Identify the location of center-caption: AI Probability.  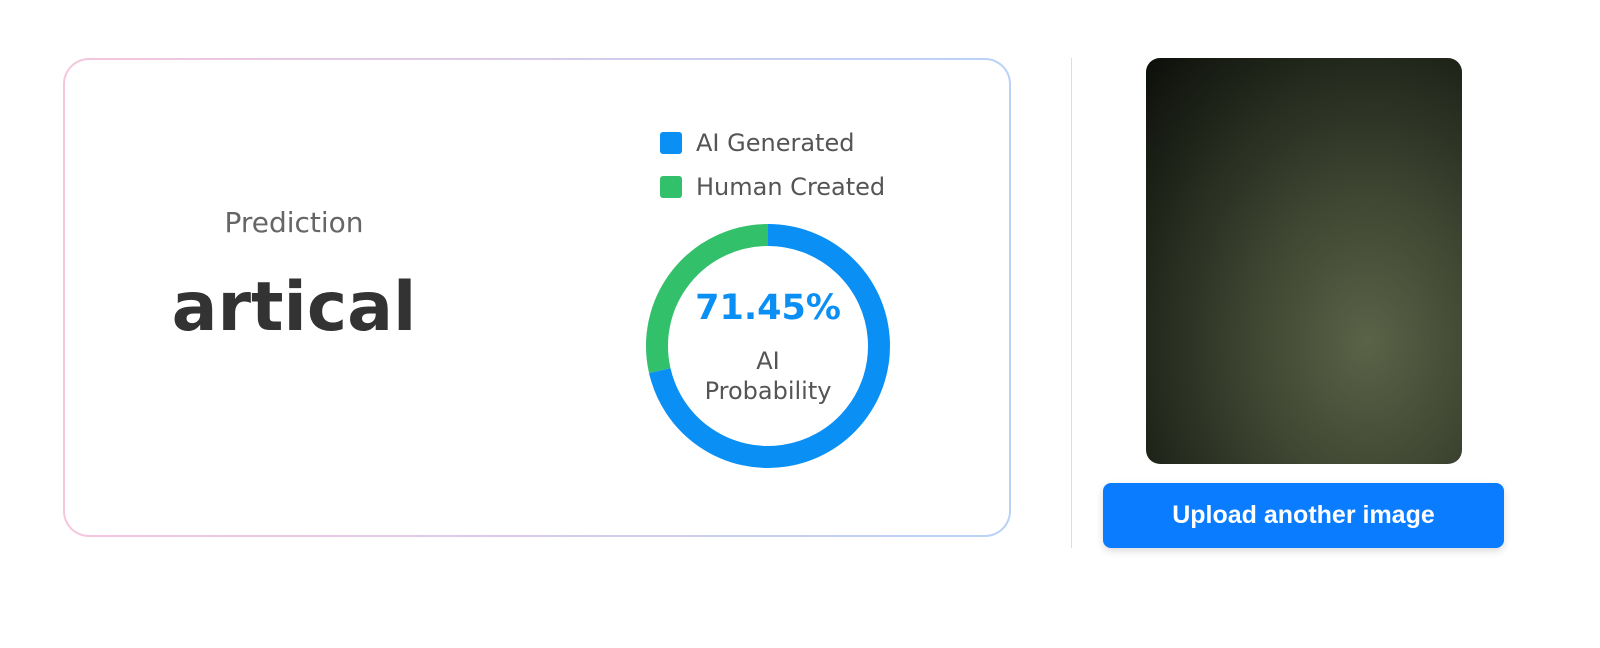
(768, 376).